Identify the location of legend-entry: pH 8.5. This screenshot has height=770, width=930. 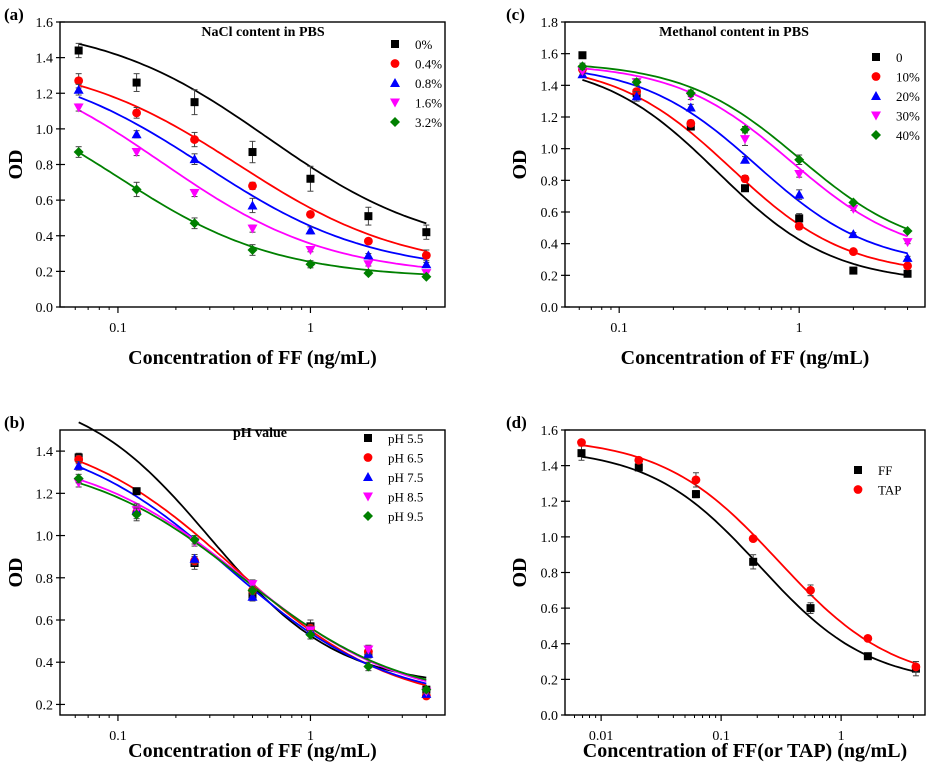
(405, 497).